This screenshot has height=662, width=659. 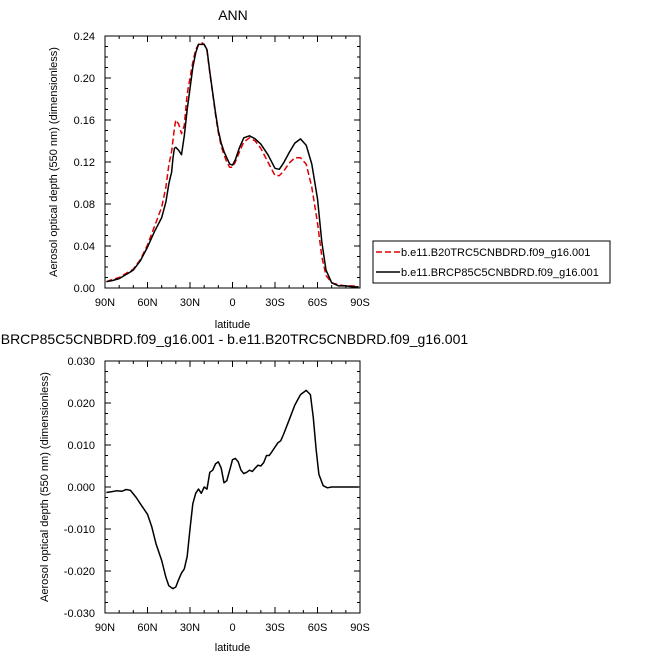 I want to click on bottom-x-tick-label: 60S, so click(x=318, y=628).